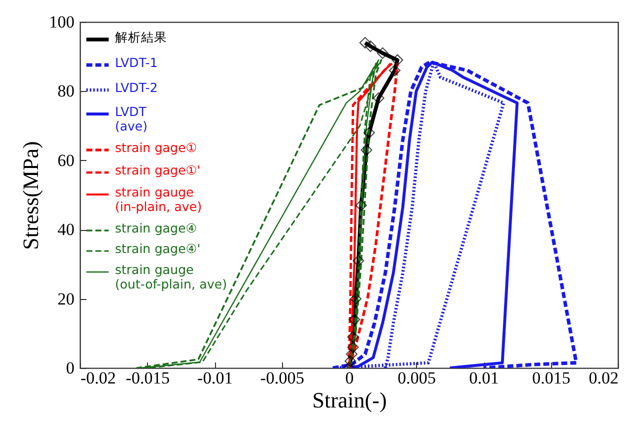 The image size is (635, 429). I want to click on legend-label: LVDT-2, so click(136, 87).